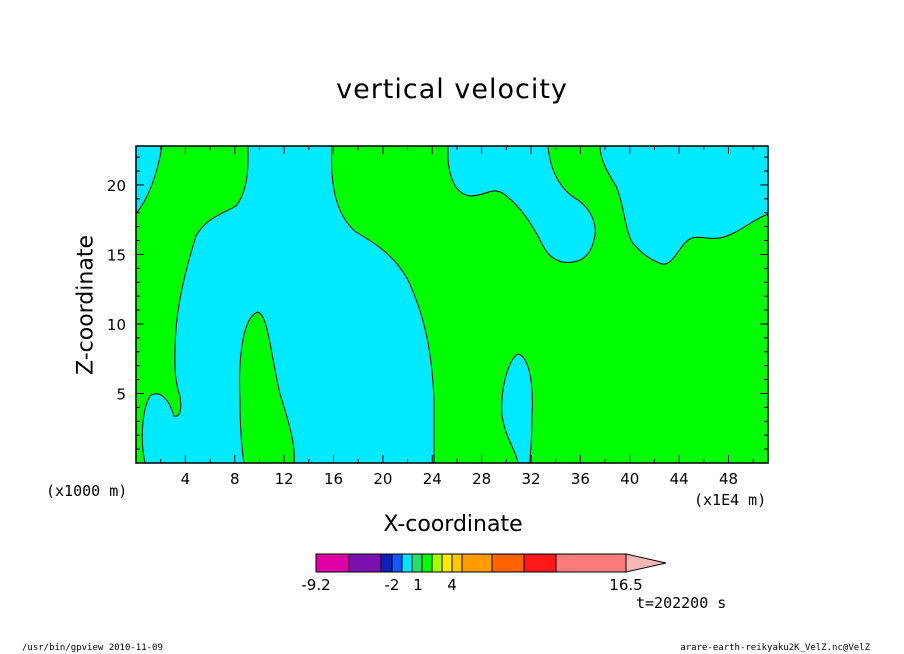 This screenshot has width=904, height=654. What do you see at coordinates (235, 479) in the screenshot?
I see `x-tick-label: 8` at bounding box center [235, 479].